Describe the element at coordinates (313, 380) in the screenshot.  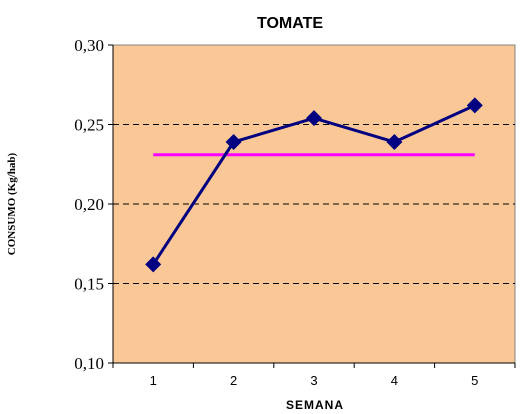
I see `x-tick-label: 3` at that location.